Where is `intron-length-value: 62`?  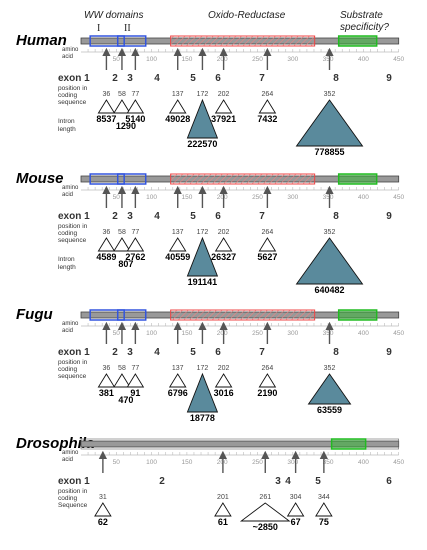 intron-length-value: 62 is located at coordinates (103, 522).